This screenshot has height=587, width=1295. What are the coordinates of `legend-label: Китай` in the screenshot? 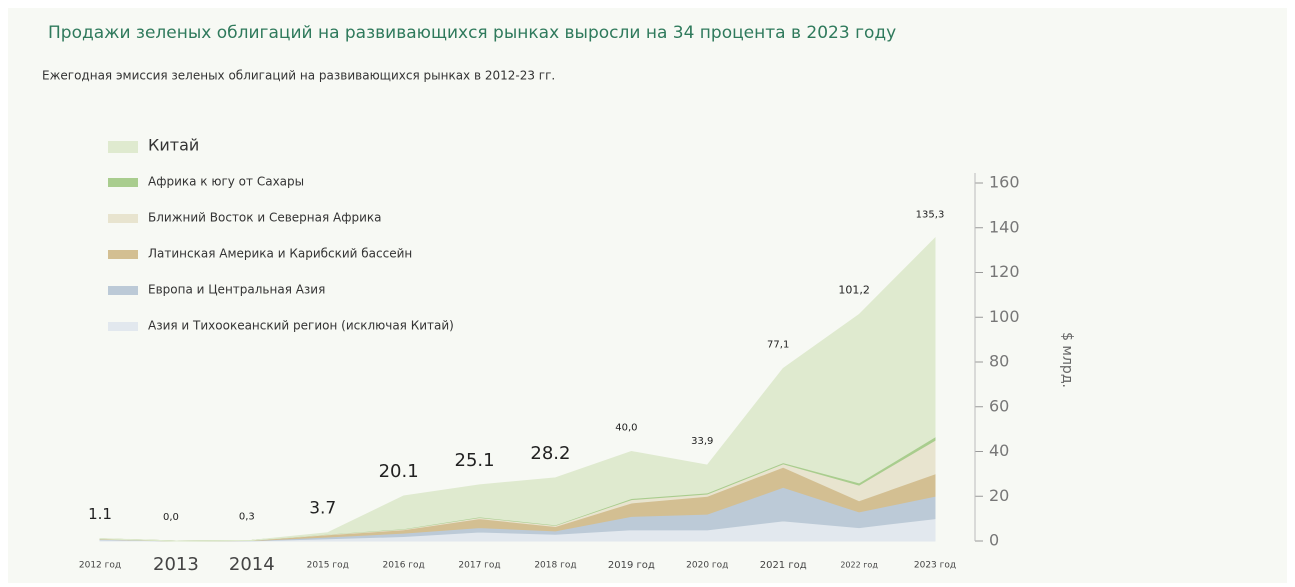 It's located at (173, 145).